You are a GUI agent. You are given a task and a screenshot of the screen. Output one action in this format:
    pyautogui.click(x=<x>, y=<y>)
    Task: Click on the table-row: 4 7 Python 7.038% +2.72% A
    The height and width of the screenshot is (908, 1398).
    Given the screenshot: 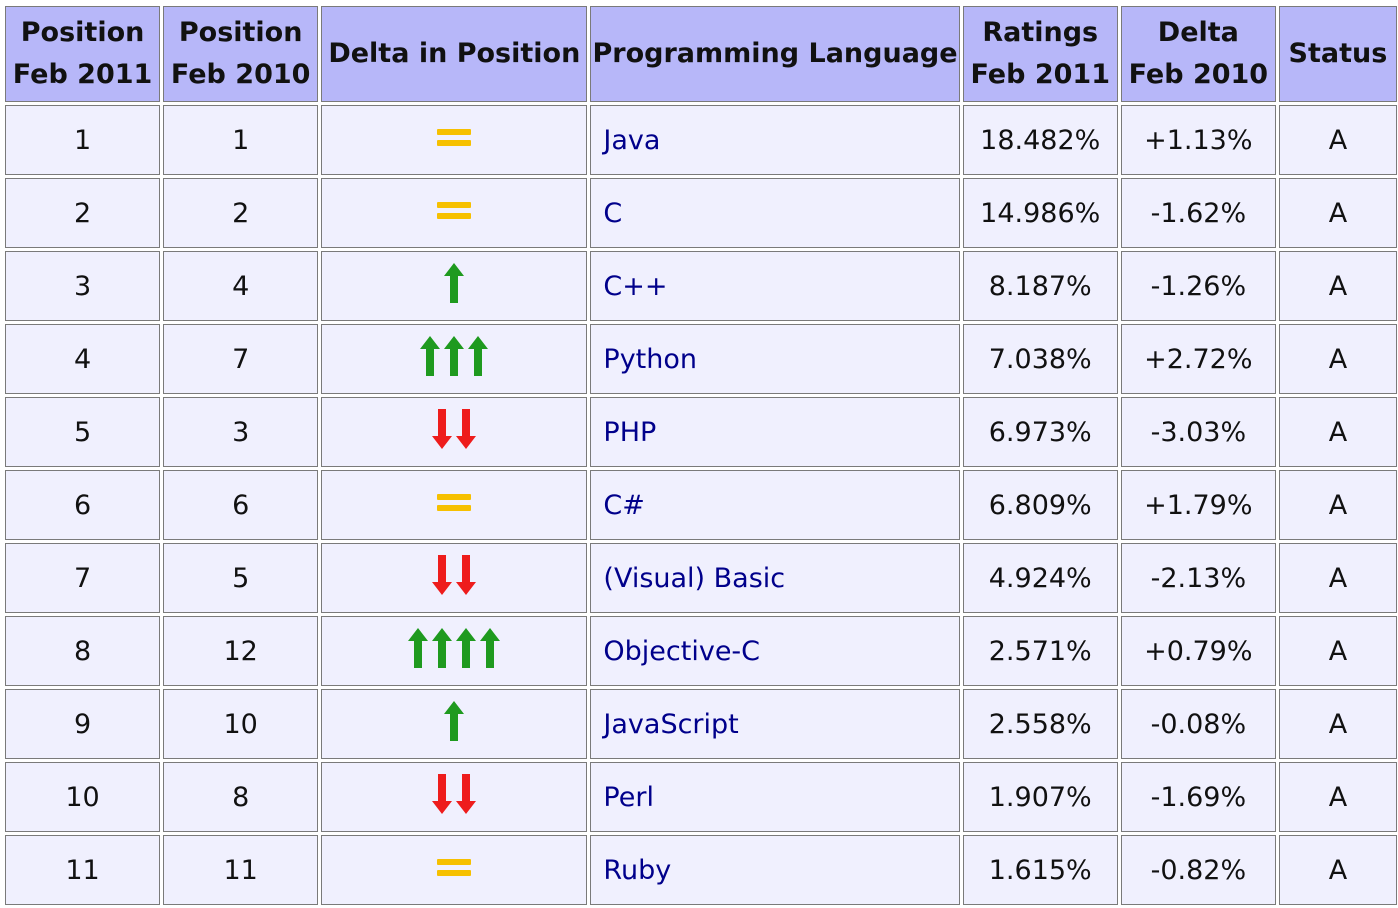 What is the action you would take?
    pyautogui.click(x=701, y=359)
    